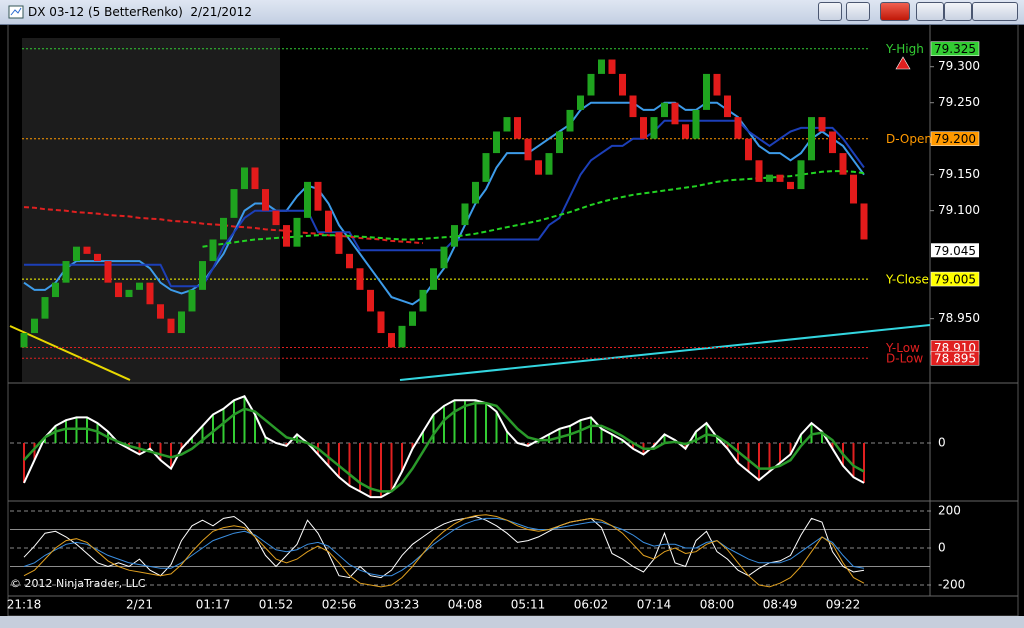  What do you see at coordinates (958, 11) in the screenshot?
I see `maximize-button` at bounding box center [958, 11].